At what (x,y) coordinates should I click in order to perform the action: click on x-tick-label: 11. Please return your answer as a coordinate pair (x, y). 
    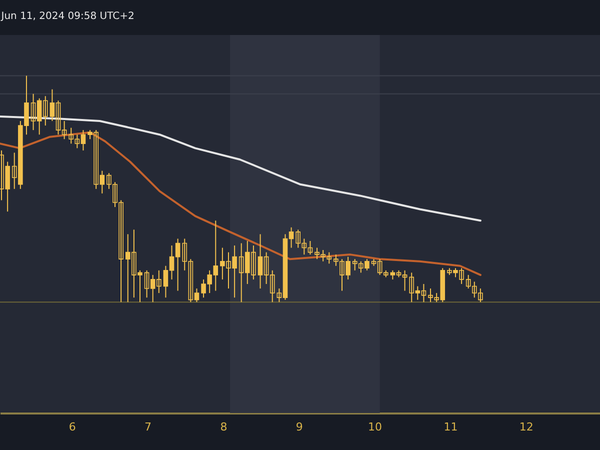
    Looking at the image, I should click on (451, 427).